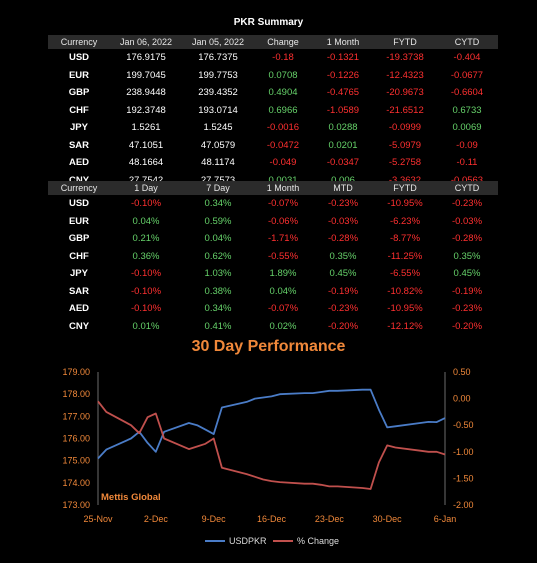 Image resolution: width=537 pixels, height=563 pixels. What do you see at coordinates (273, 274) in the screenshot?
I see `table-row: JPY -0.10% 1.03% 1.89% 0.45% -6.55% 0.45%` at bounding box center [273, 274].